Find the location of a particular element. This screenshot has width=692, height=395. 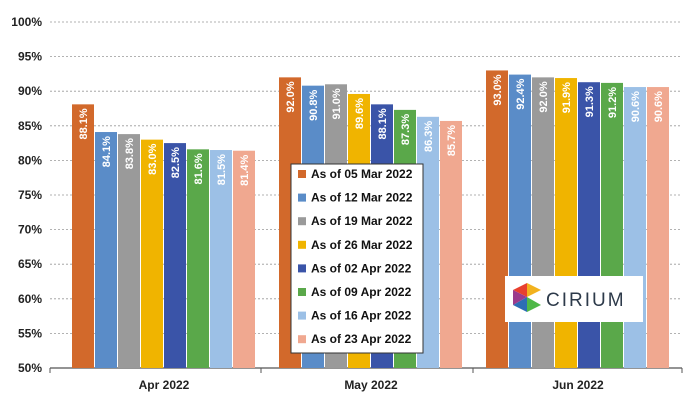

cirium-logo: CIRIUM is located at coordinates (574, 299).